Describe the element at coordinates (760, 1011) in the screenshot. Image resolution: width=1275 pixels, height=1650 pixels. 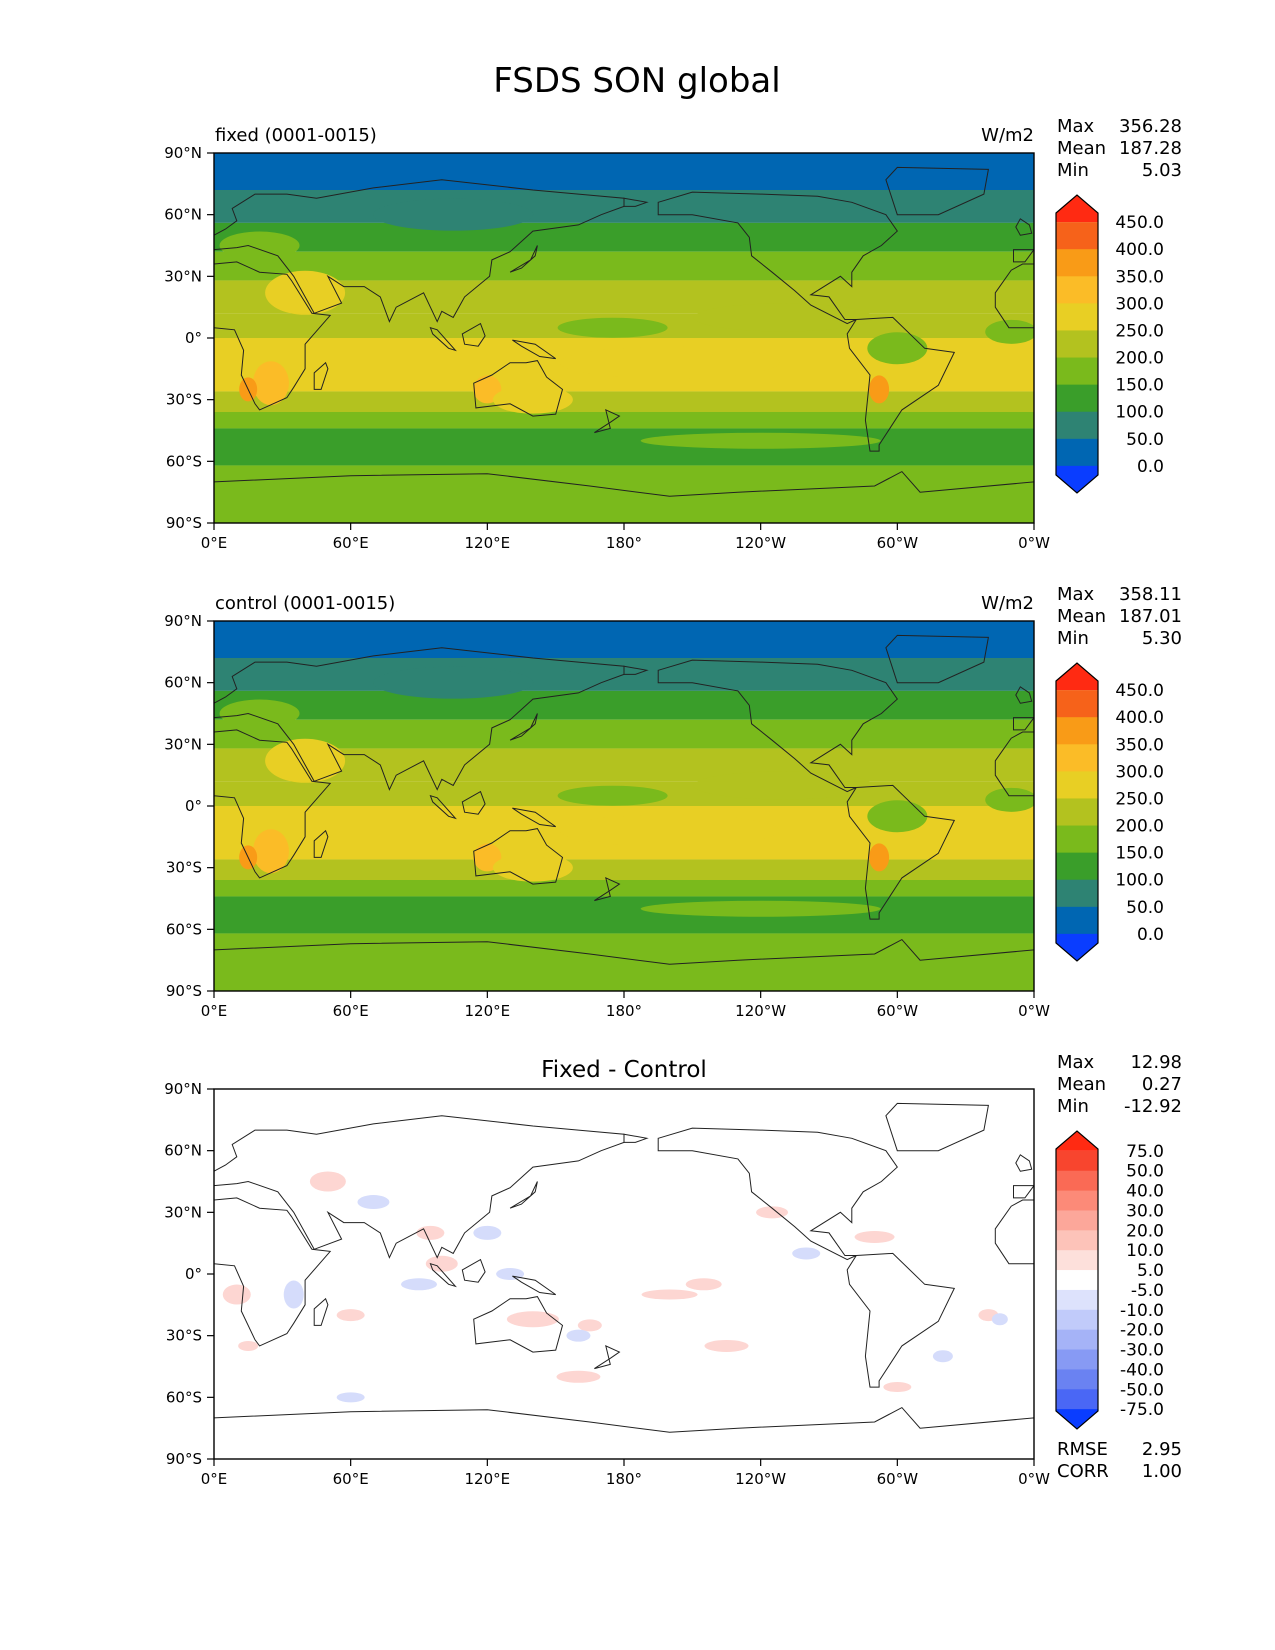
I see `x-tick-label: 120°W` at that location.